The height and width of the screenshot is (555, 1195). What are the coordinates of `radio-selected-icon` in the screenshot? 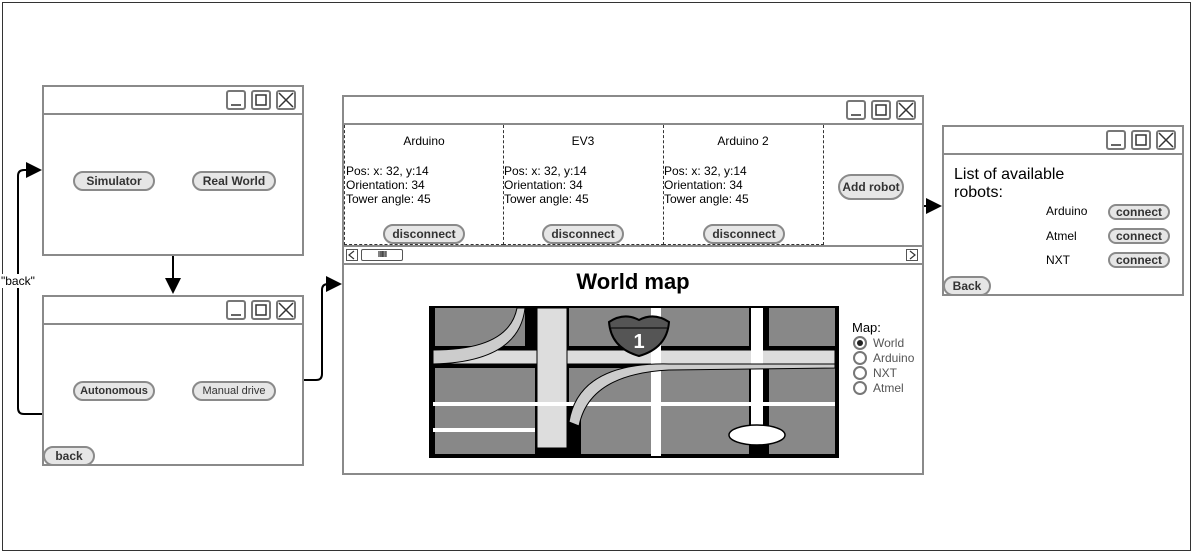 It's located at (860, 343).